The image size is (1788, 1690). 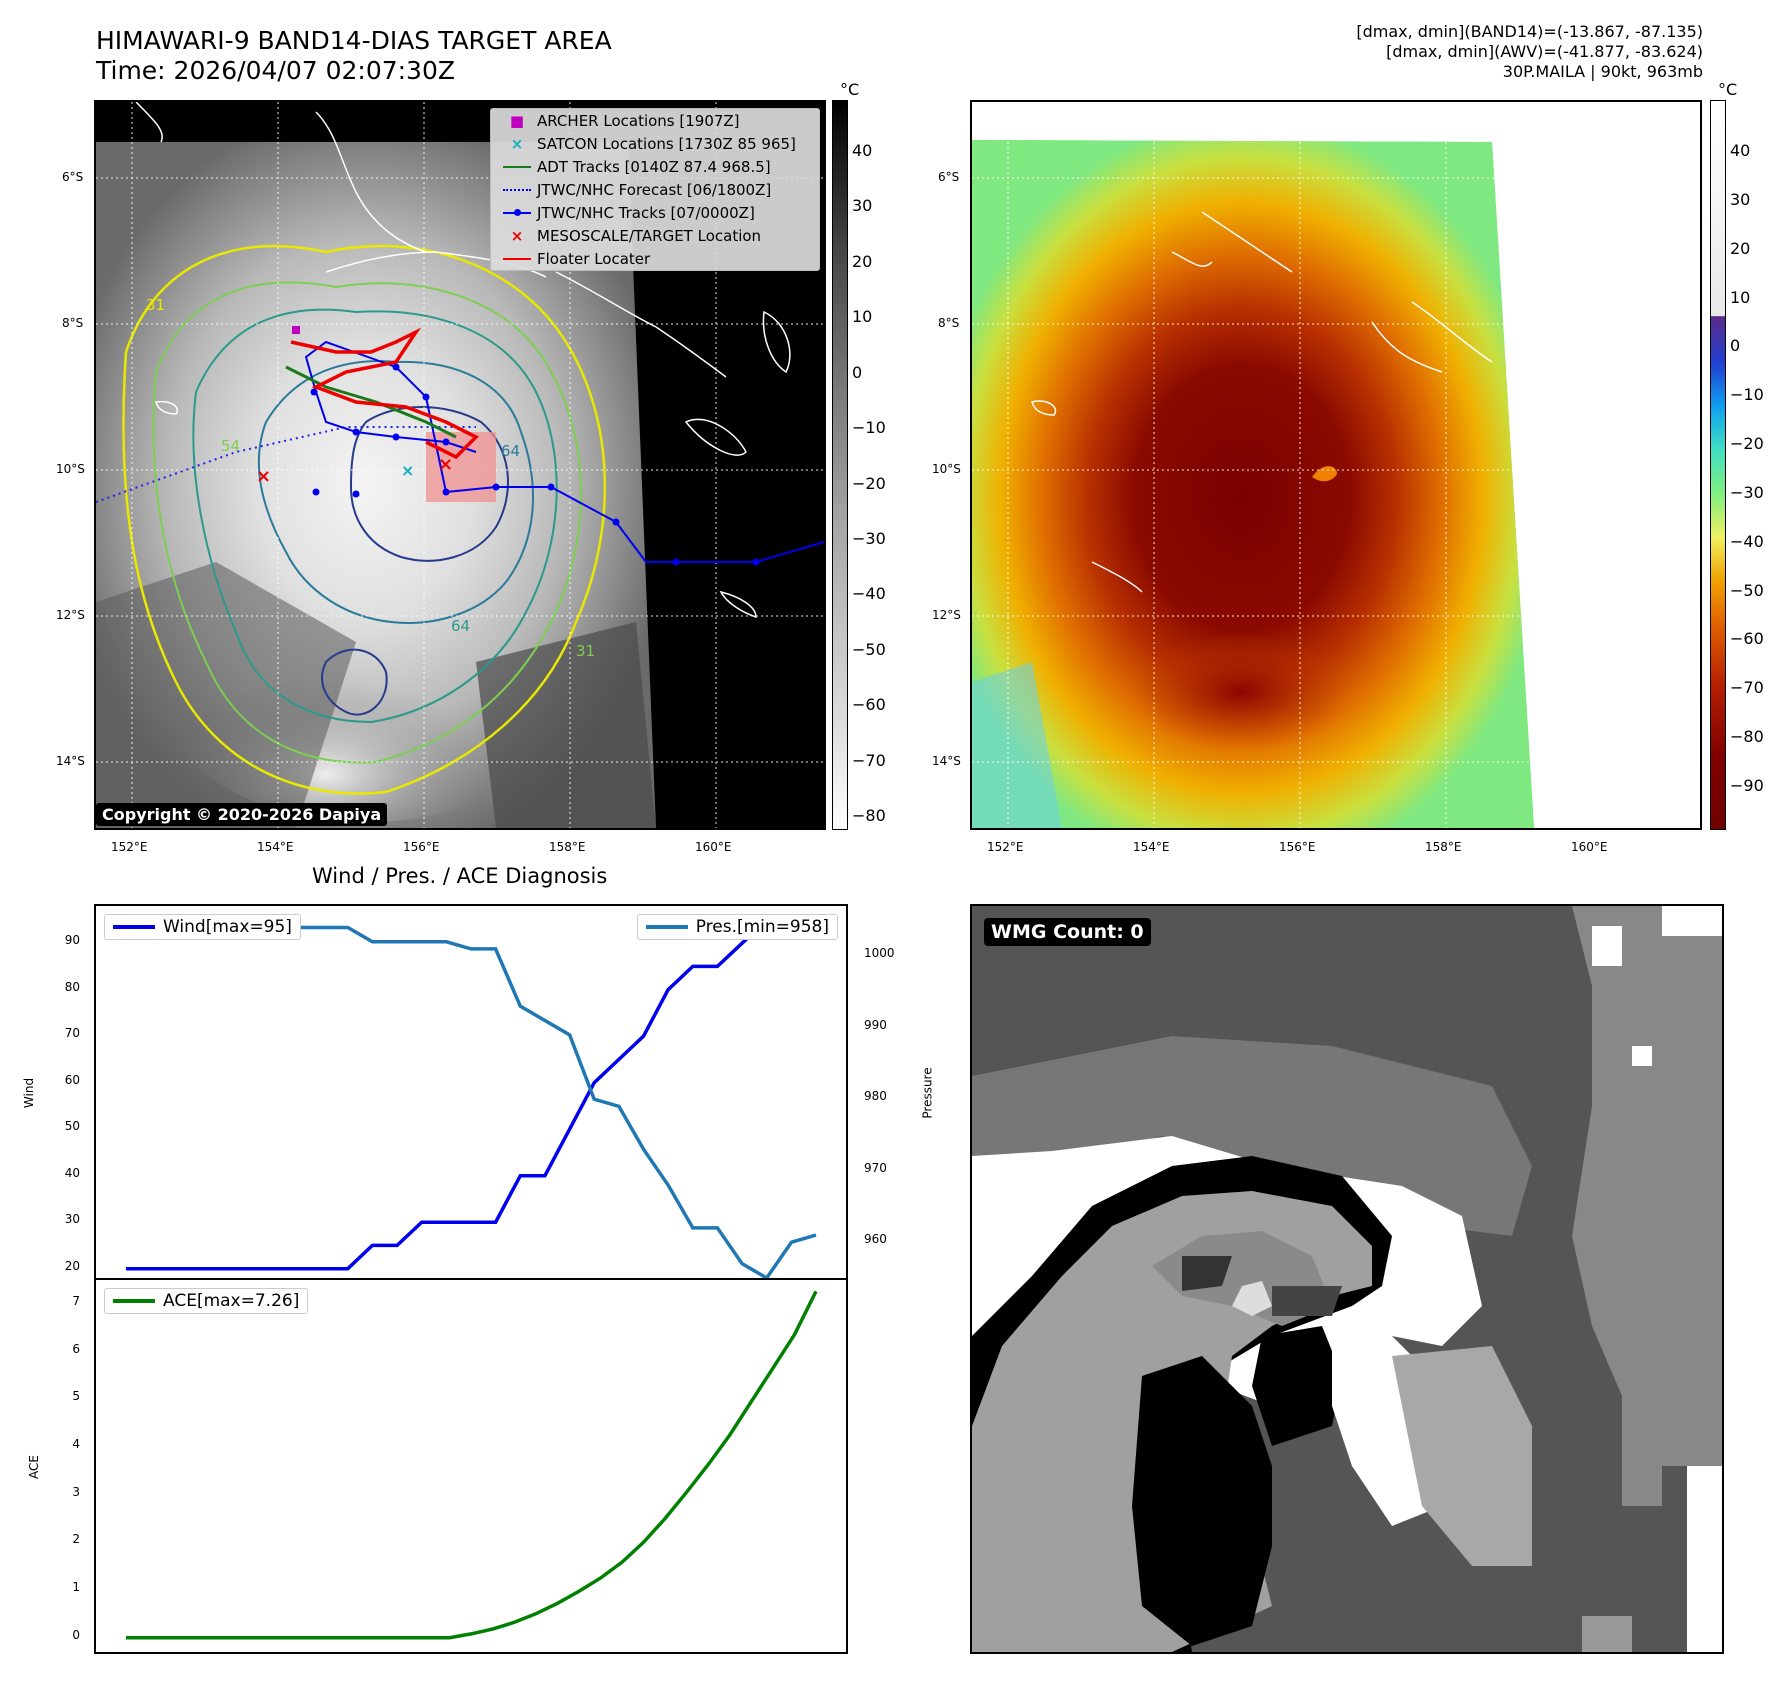 What do you see at coordinates (840, 465) in the screenshot?
I see `ir-colorbar` at bounding box center [840, 465].